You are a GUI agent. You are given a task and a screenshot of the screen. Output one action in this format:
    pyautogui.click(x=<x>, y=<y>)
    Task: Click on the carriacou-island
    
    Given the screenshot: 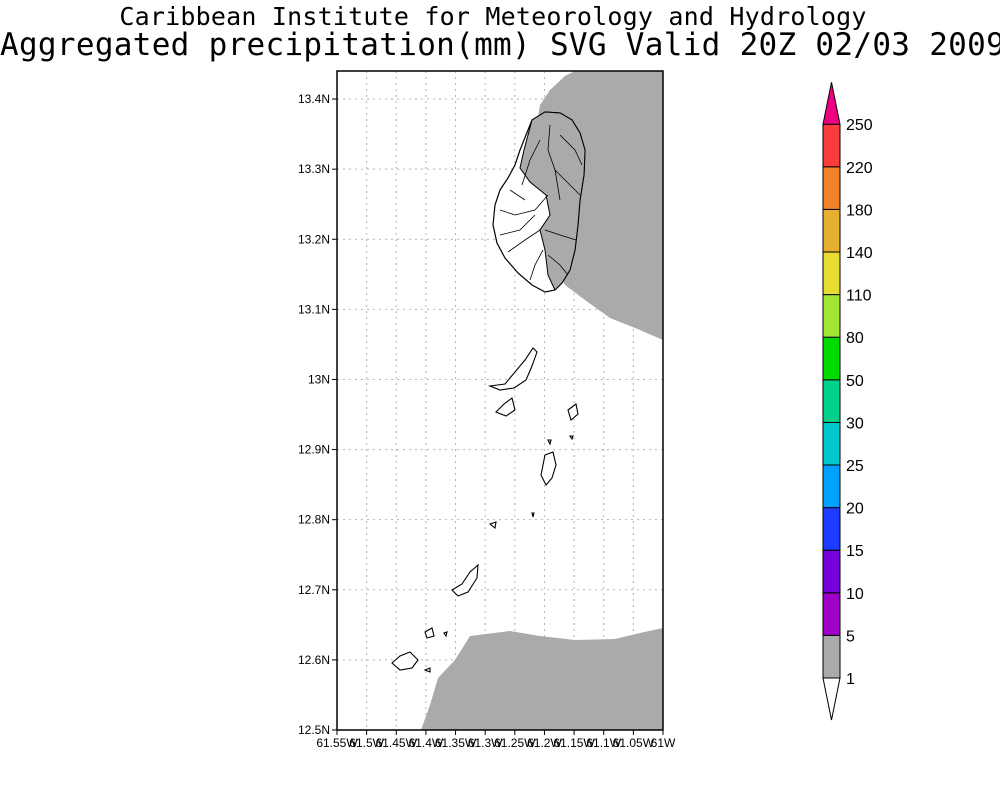 What is the action you would take?
    pyautogui.click(x=405, y=661)
    